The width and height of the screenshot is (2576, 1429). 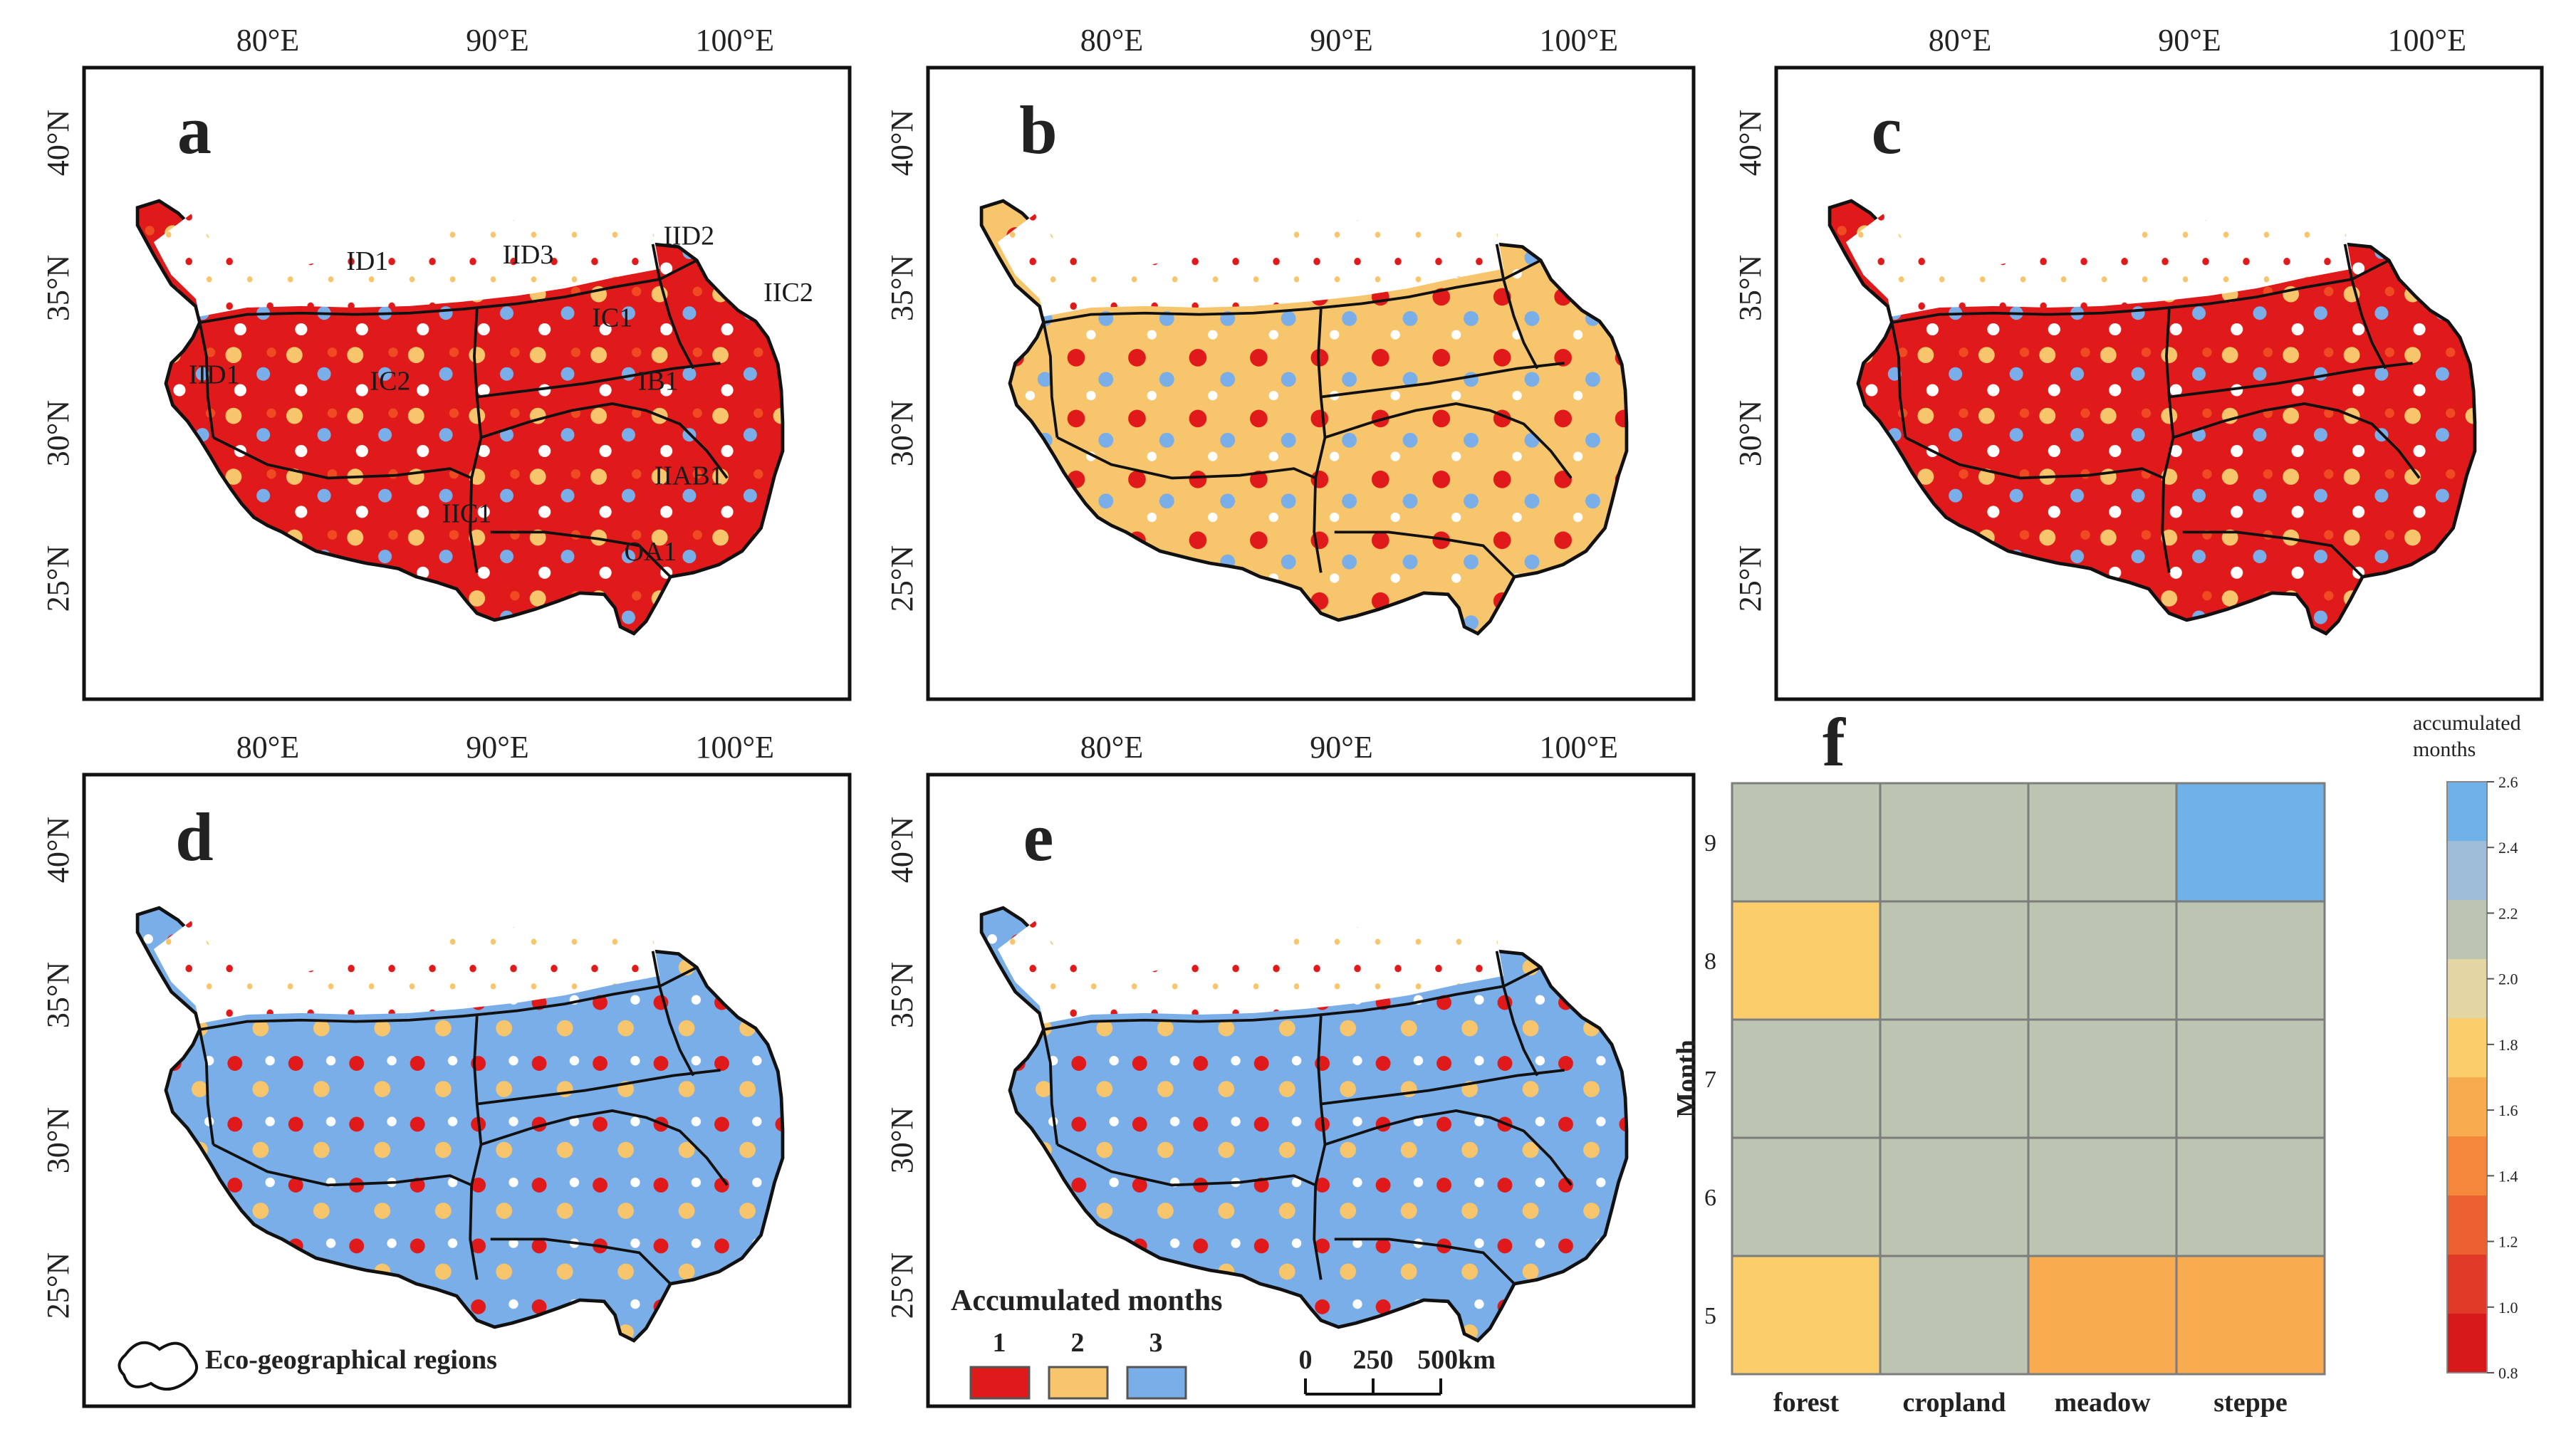 I want to click on legend-item-label: 1, so click(x=999, y=1343).